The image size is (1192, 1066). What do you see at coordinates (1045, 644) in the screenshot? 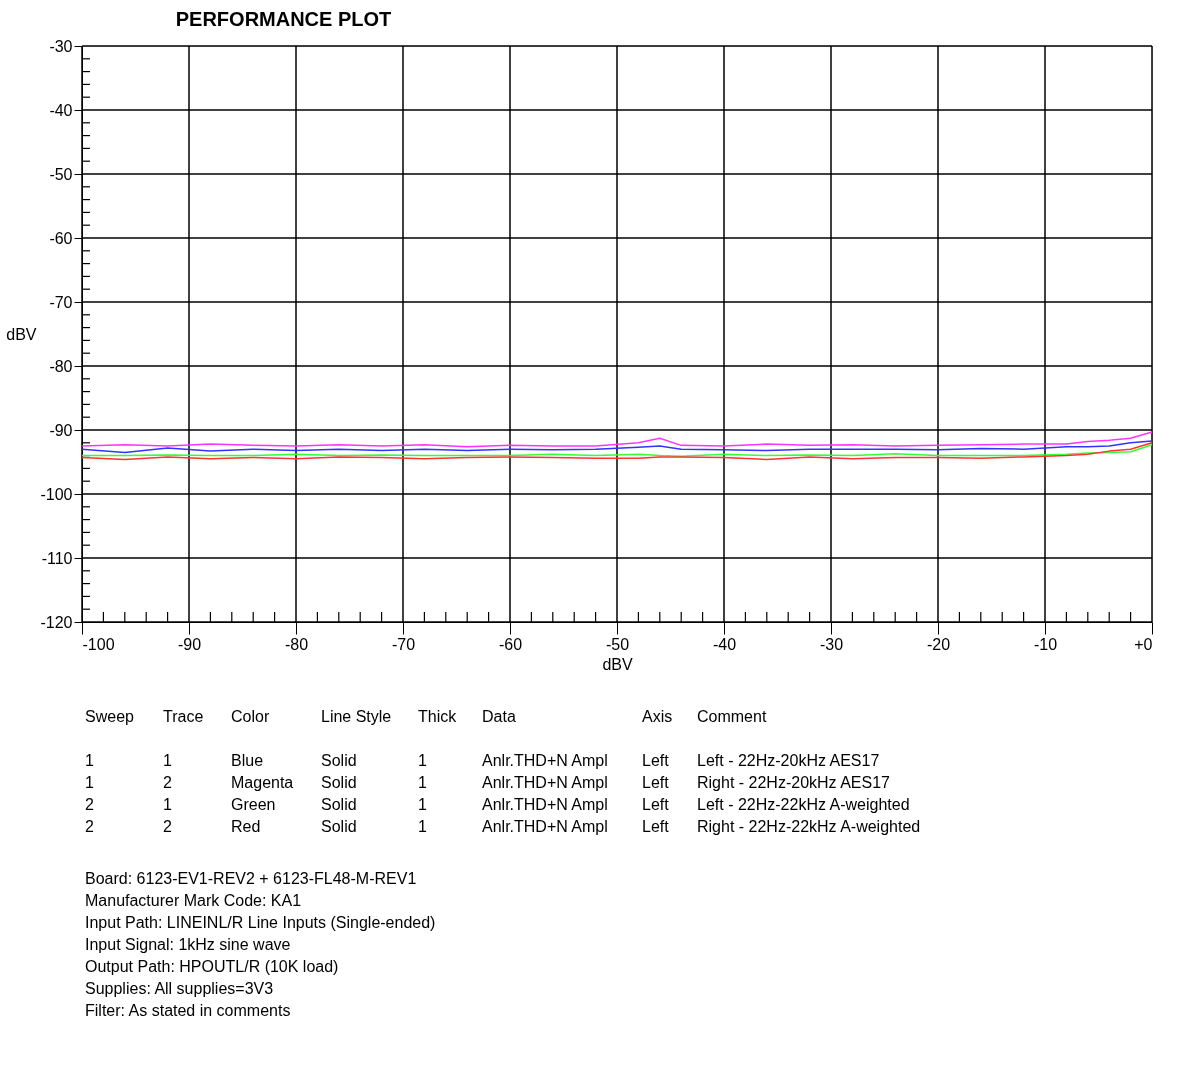
I see `x-tick-label: -10` at bounding box center [1045, 644].